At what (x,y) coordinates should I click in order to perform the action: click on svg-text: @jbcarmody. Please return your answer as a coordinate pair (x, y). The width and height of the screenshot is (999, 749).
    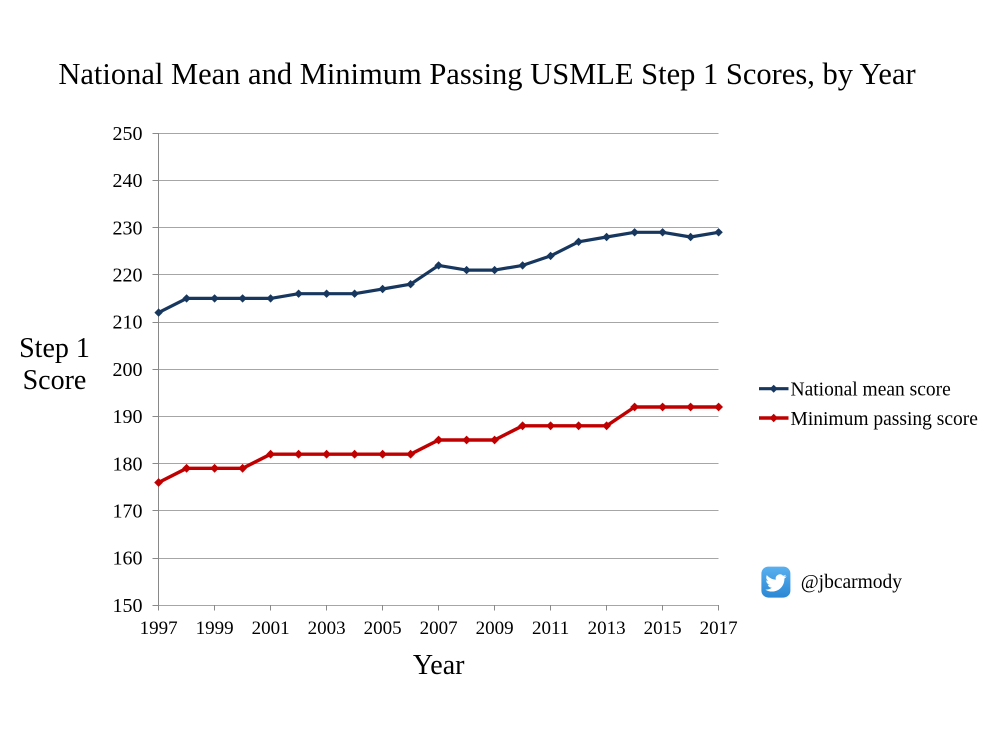
    Looking at the image, I should click on (852, 582).